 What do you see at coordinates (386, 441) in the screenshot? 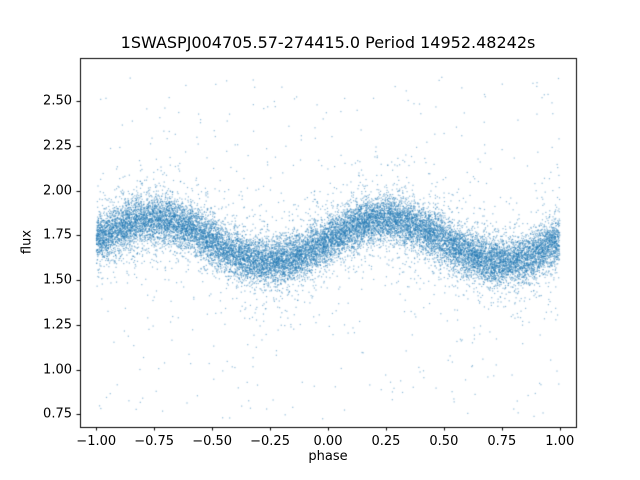
I see `x-tick-label: 0.25` at bounding box center [386, 441].